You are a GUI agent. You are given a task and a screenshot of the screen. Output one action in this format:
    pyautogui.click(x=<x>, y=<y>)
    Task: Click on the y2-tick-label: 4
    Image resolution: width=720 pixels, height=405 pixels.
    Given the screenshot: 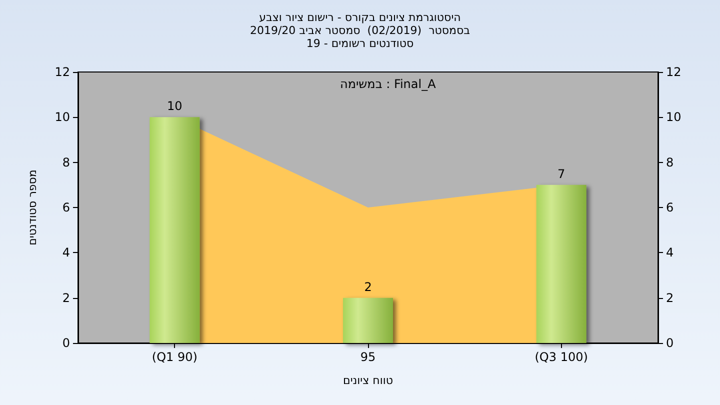 What is the action you would take?
    pyautogui.click(x=670, y=253)
    